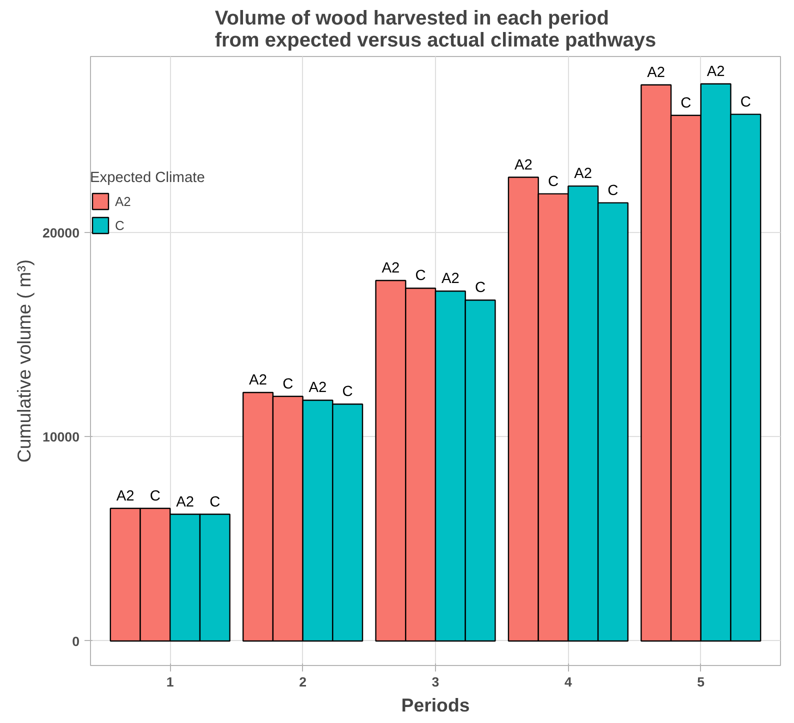  I want to click on y-tick-label: 20000, so click(61, 232).